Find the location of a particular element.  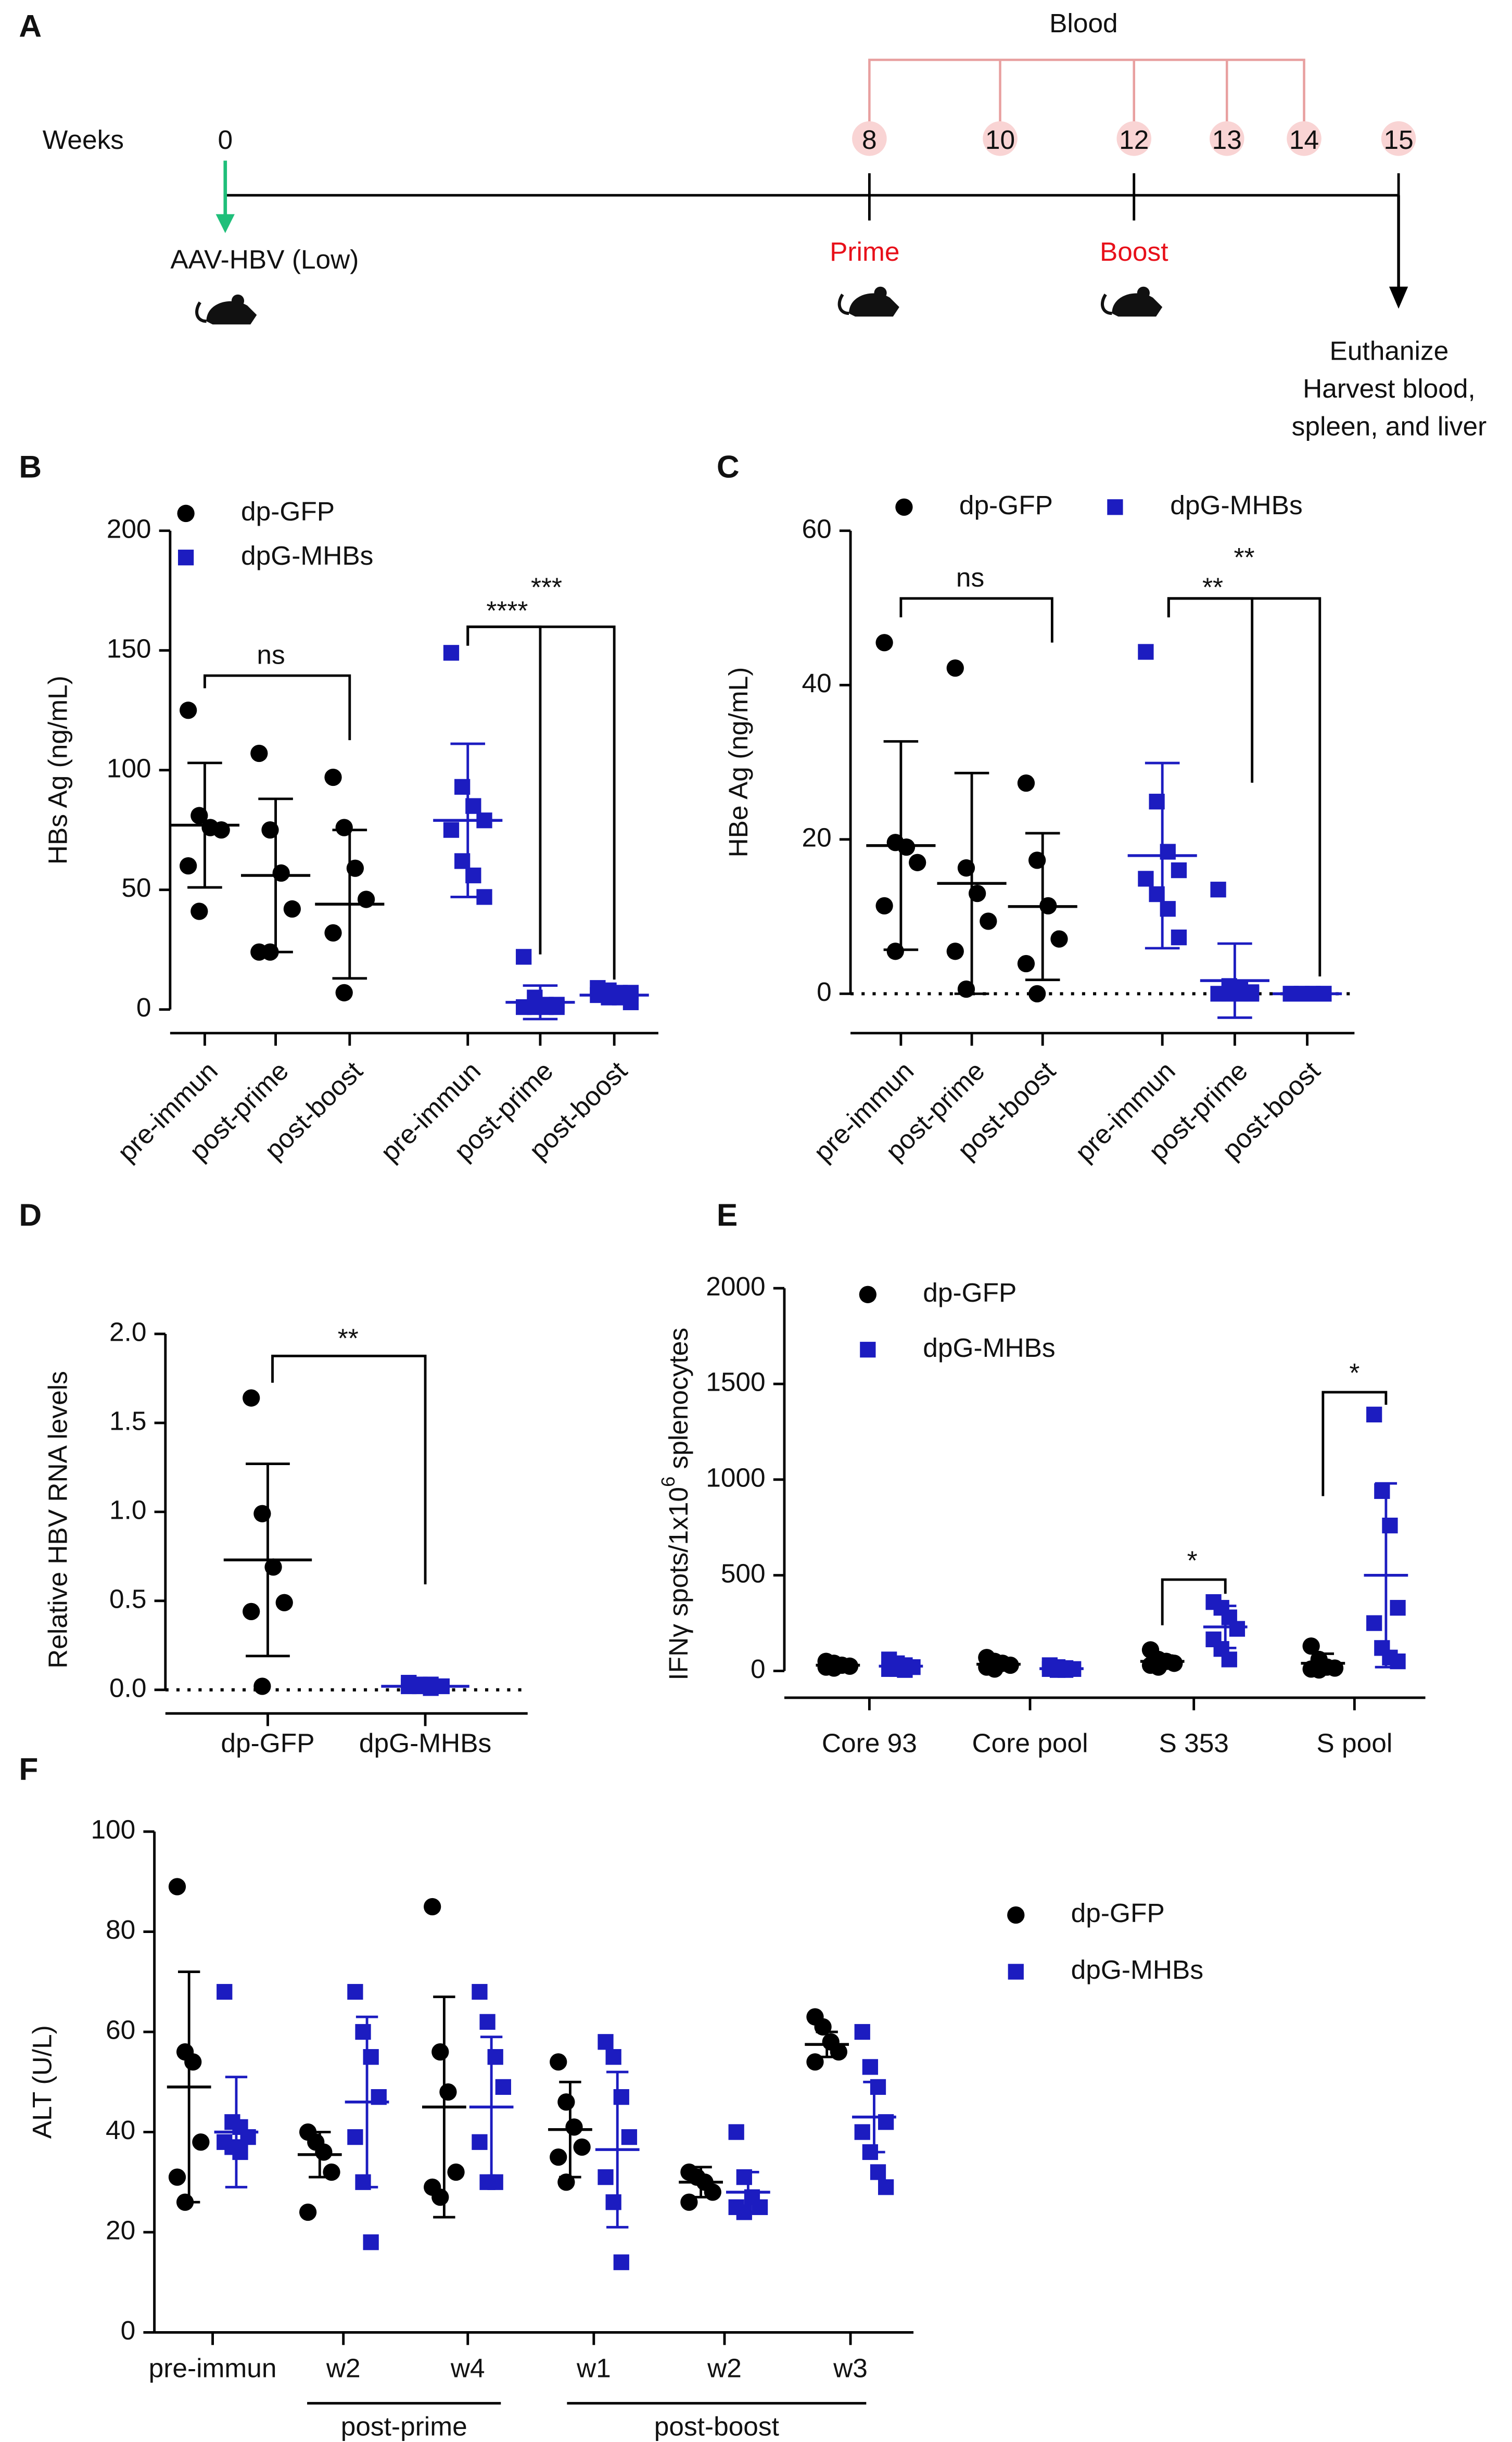

y-tick-label: 60 is located at coordinates (120, 2030).